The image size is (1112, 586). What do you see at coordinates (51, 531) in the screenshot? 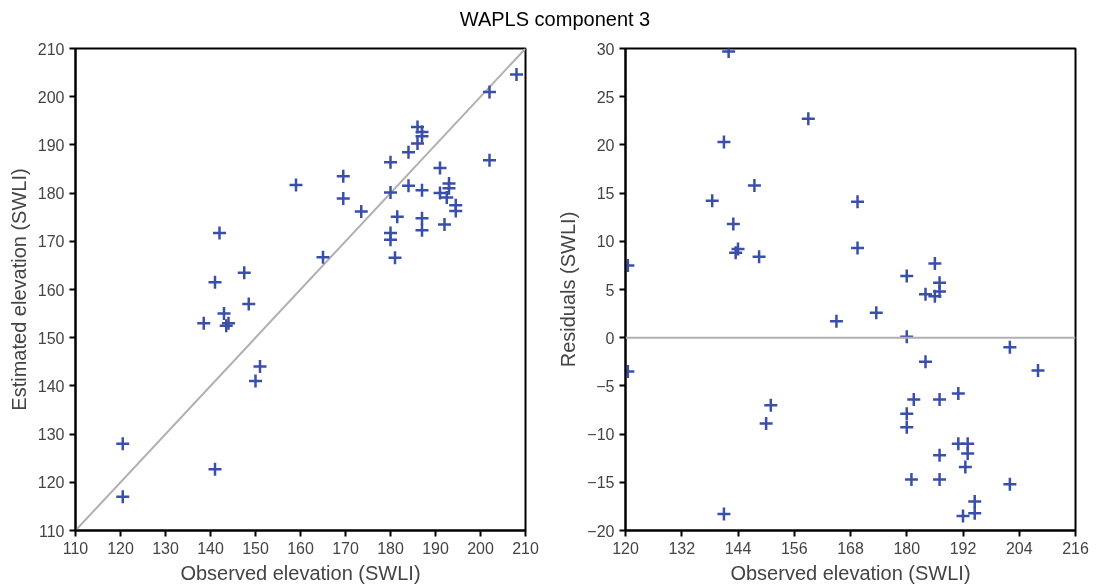
I see `y-tick-label: 110` at bounding box center [51, 531].